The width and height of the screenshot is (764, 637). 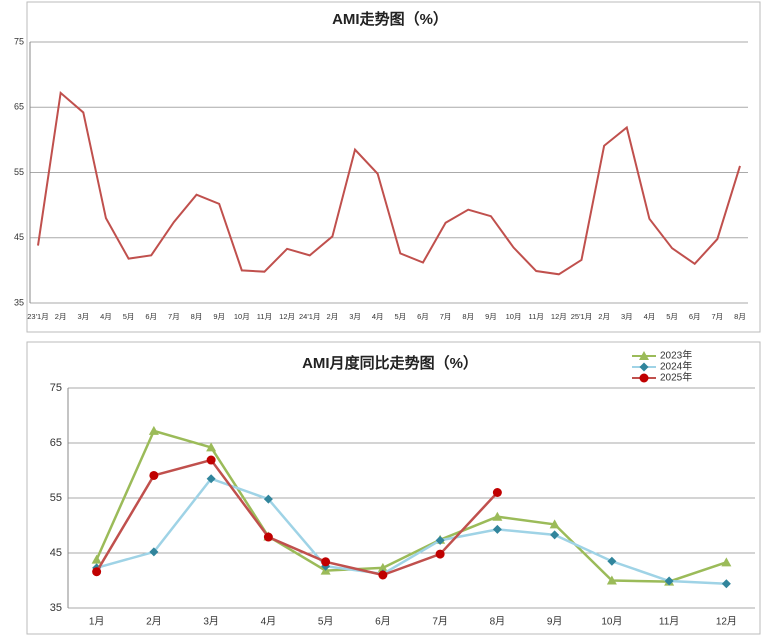 I want to click on x-tick-label: 1月, so click(x=97, y=622).